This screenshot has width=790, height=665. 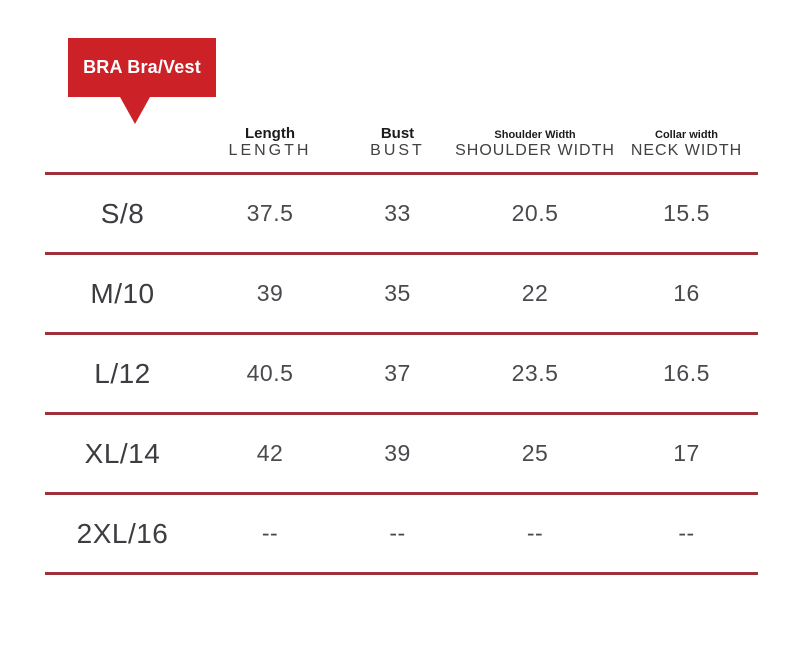 I want to click on header-length-primary: Length, so click(x=270, y=133).